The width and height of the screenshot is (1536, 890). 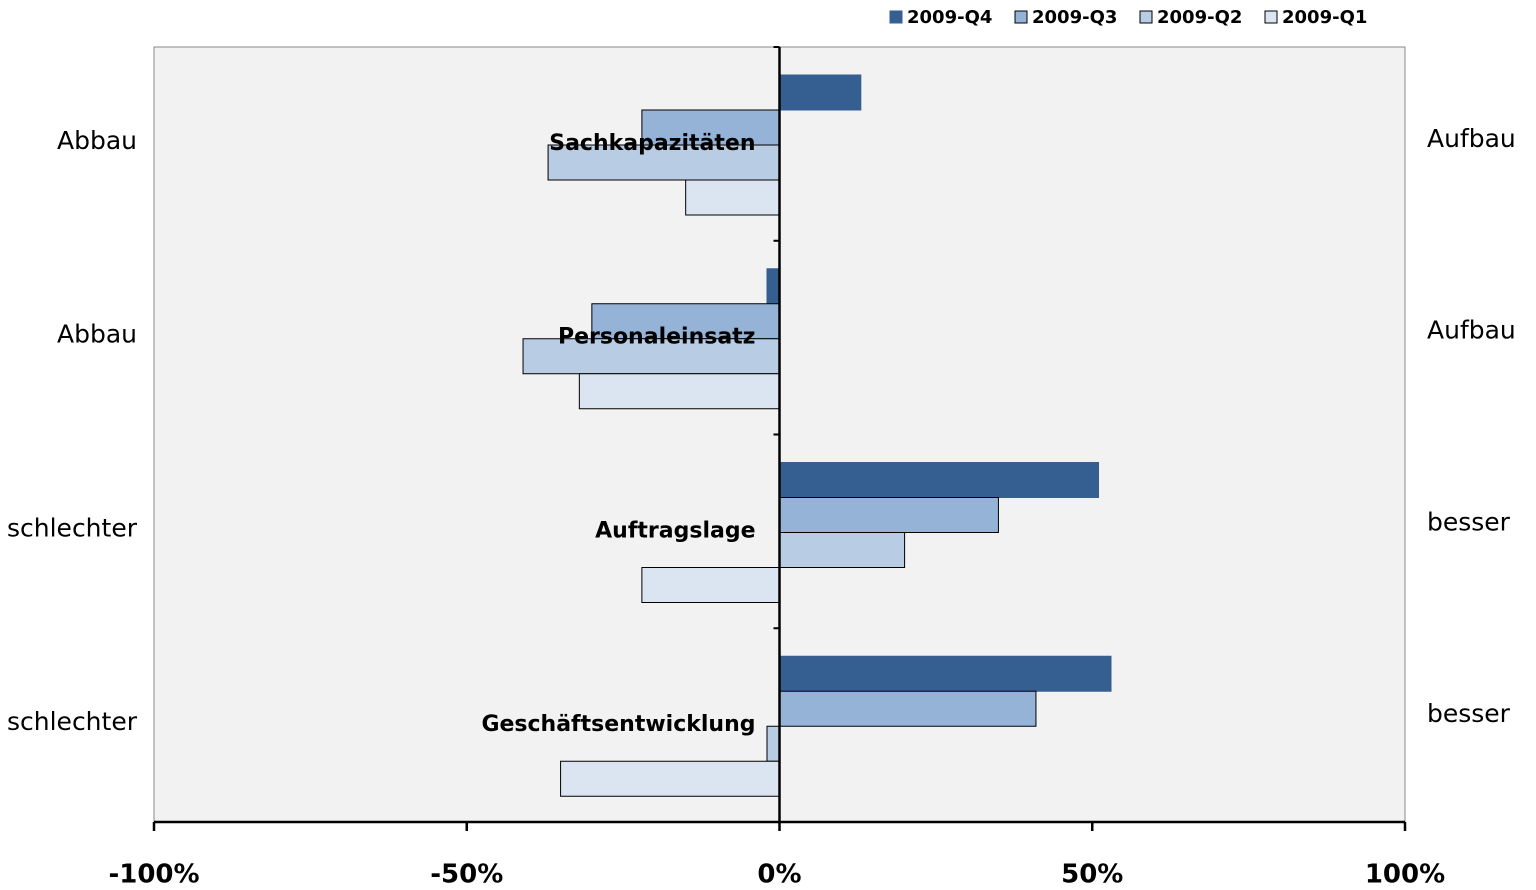 I want to click on x-tick-label: 50%, so click(x=1092, y=875).